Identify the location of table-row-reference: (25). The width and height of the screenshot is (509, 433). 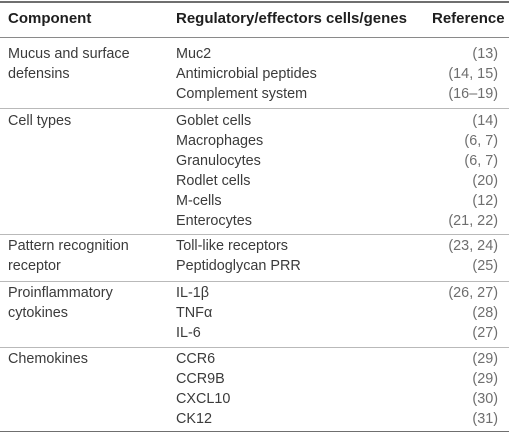
(485, 266).